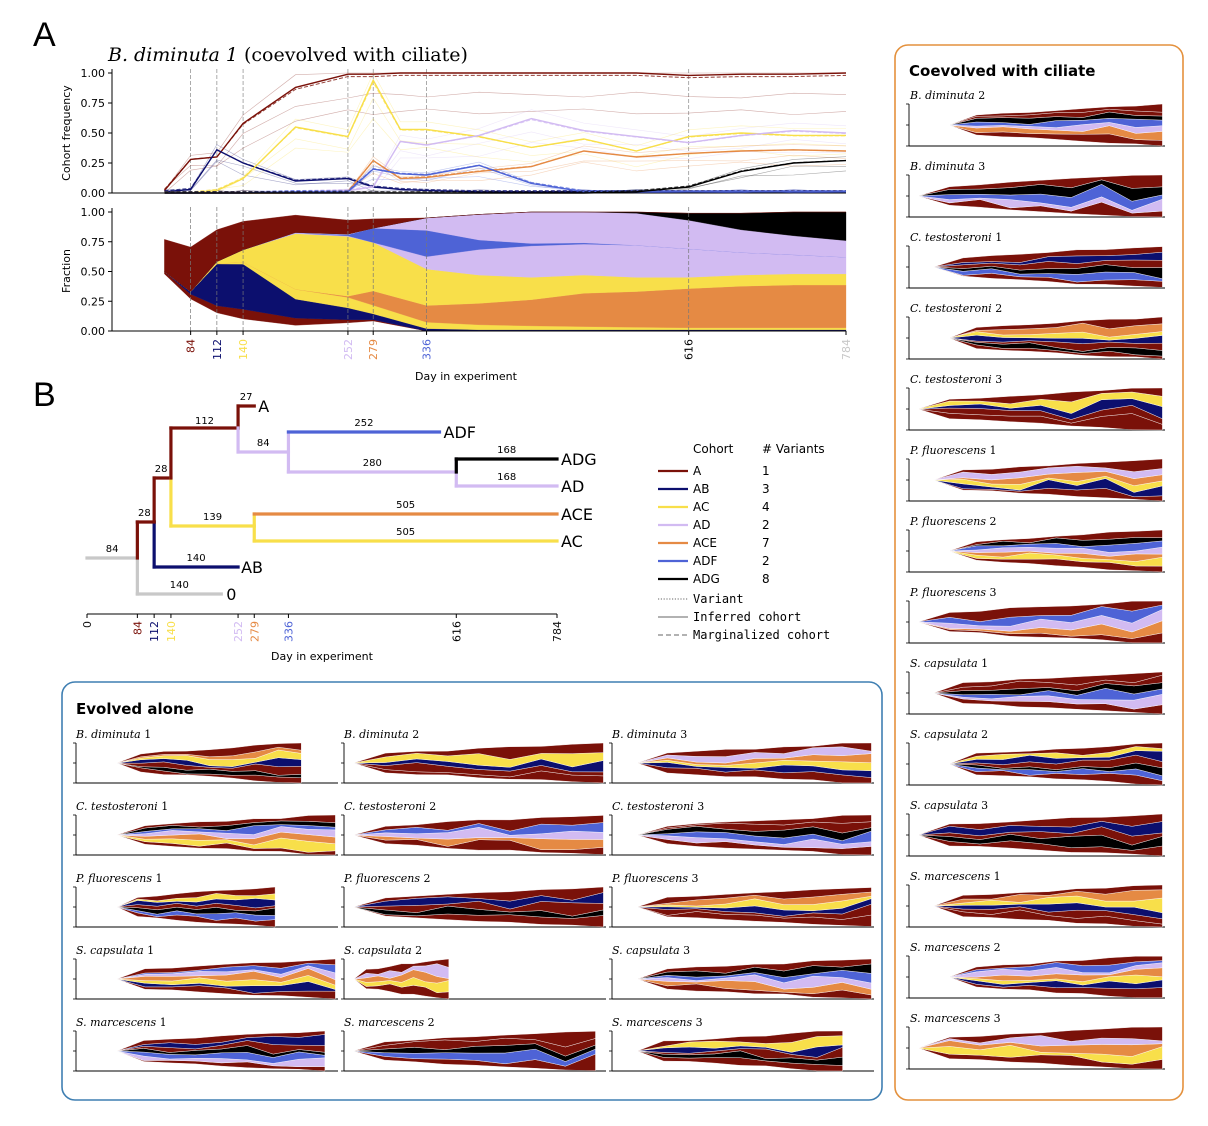 The width and height of the screenshot is (1208, 1126). I want to click on panel-a-title-species: B. diminuta 1, so click(172, 55).